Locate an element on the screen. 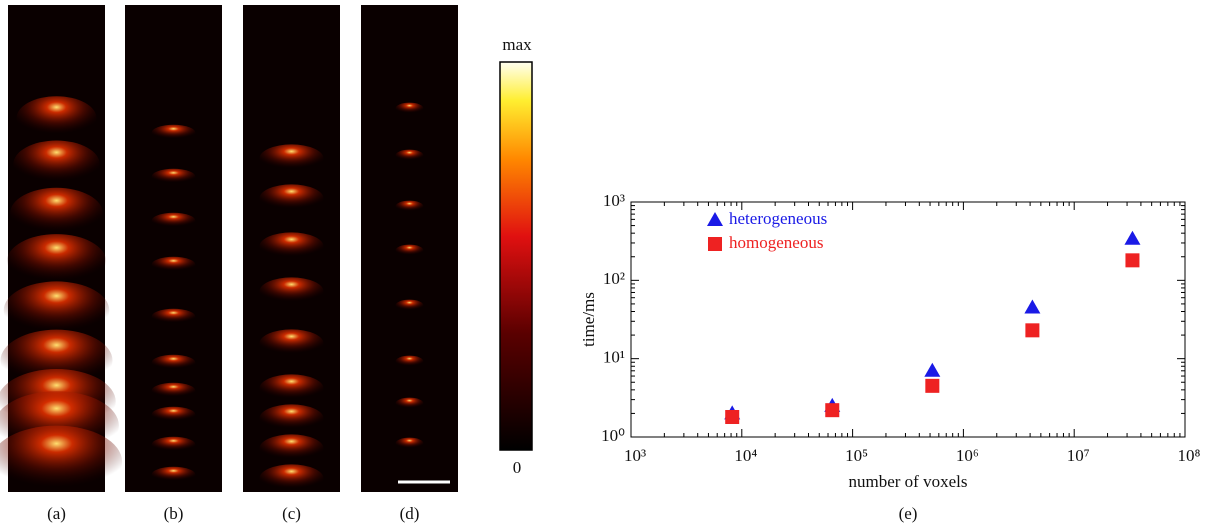  y-tick-label: 10³ is located at coordinates (614, 200).